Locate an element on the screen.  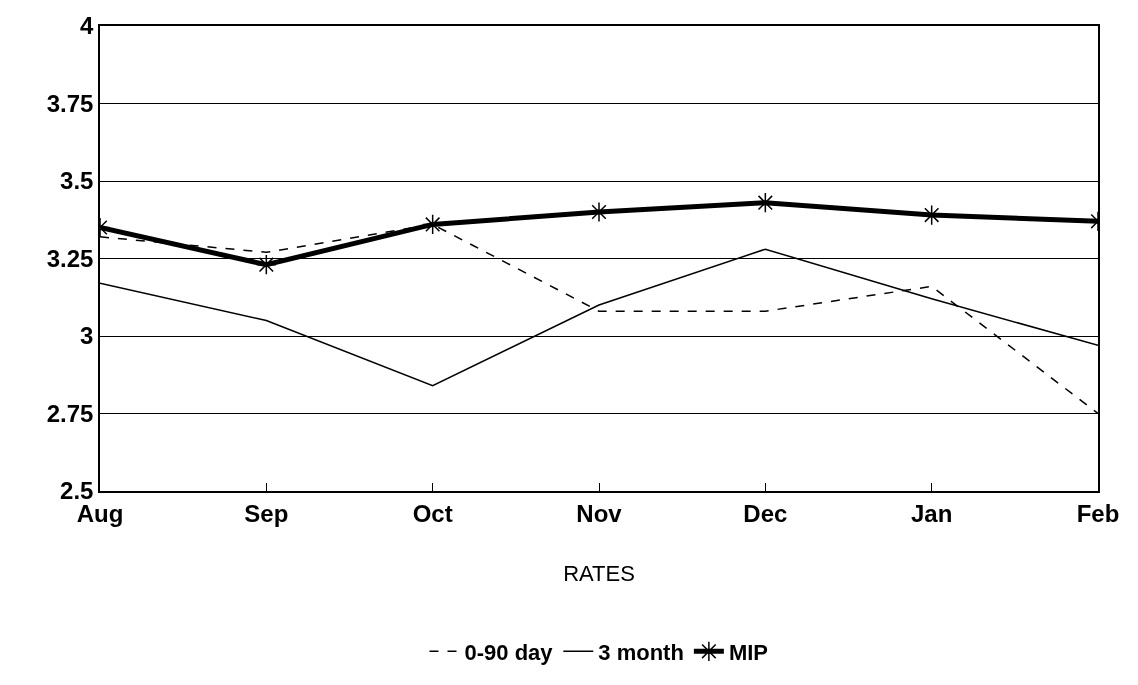
legend-label: 3 month is located at coordinates (641, 652).